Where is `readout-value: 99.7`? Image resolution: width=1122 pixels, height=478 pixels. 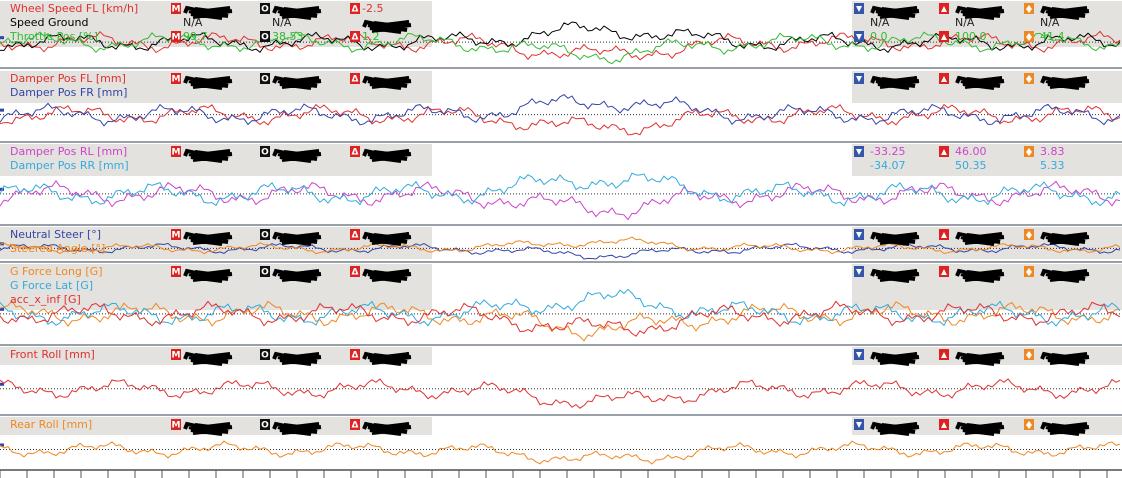
readout-value: 99.7 is located at coordinates (195, 36).